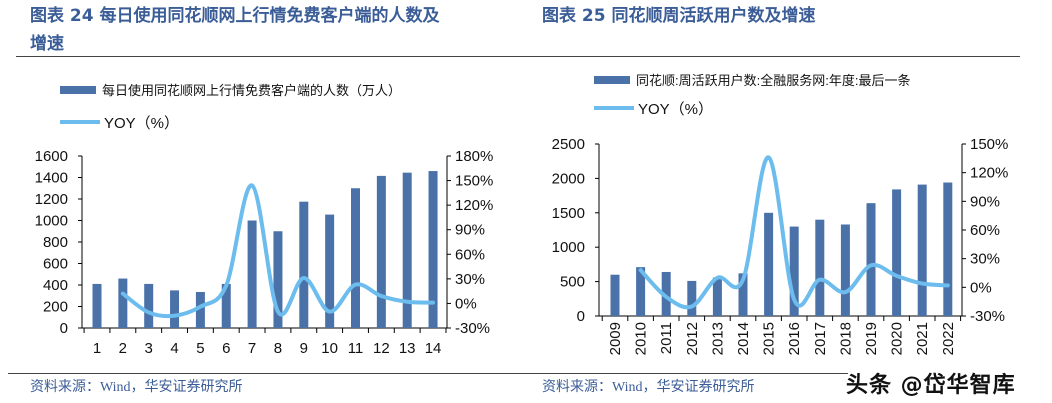 This screenshot has height=403, width=1052. I want to click on chart-24-legend-bar-swatch, so click(78, 90).